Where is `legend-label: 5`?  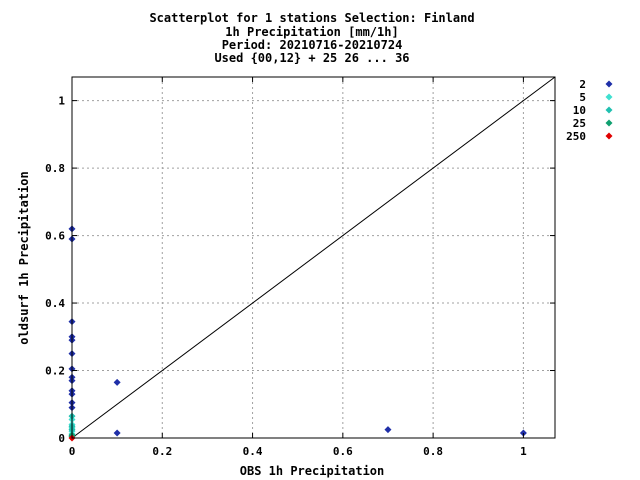 legend-label: 5 is located at coordinates (582, 97).